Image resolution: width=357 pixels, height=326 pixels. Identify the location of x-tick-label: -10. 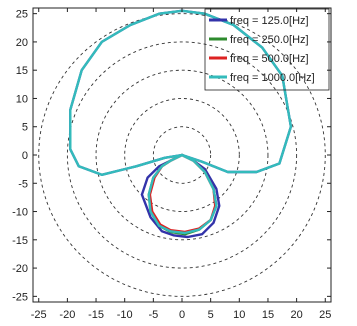
(125, 315).